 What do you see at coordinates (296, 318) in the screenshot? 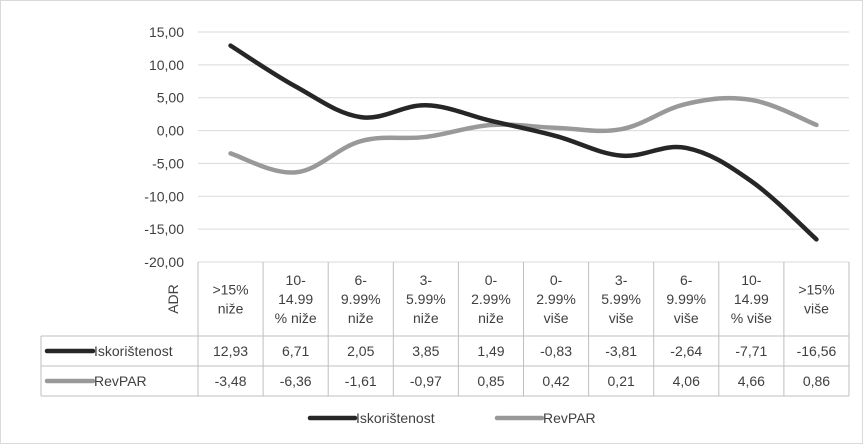
I see `category-label-line: % niže` at bounding box center [296, 318].